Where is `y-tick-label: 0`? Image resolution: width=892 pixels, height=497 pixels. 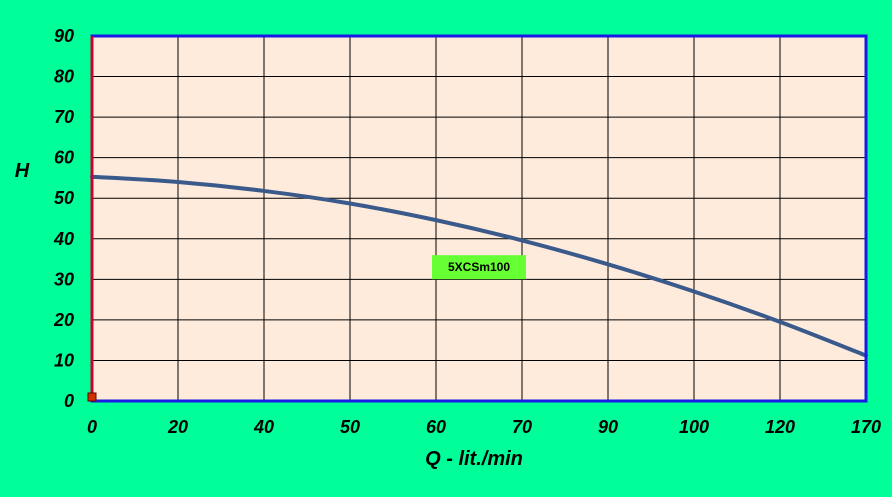
y-tick-label: 0 is located at coordinates (69, 401).